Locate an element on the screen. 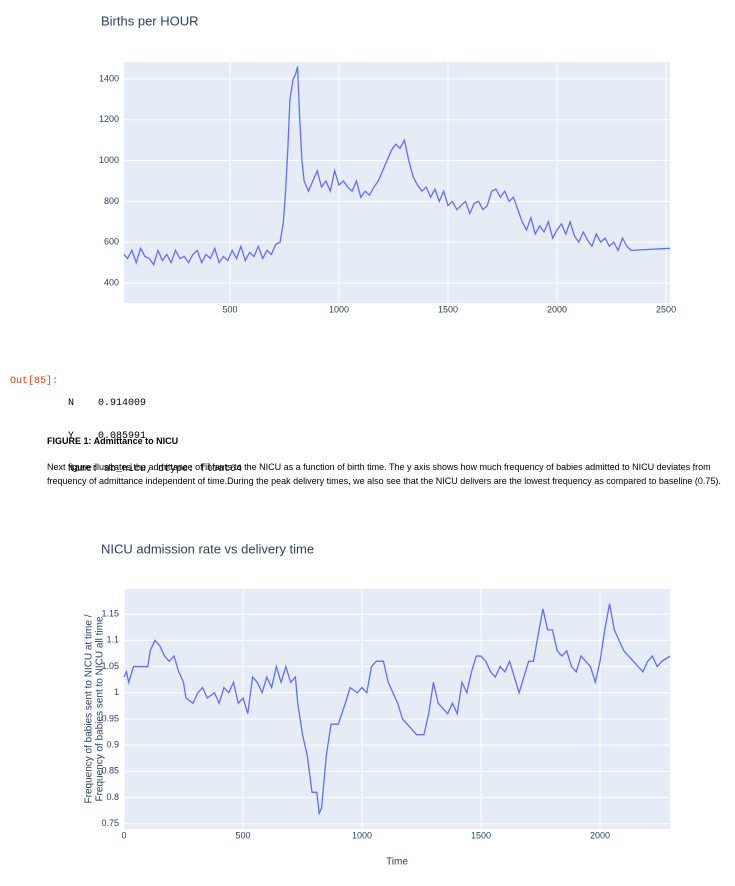 Image resolution: width=735 pixels, height=886 pixels. y-tick-label: 1200 is located at coordinates (109, 119).